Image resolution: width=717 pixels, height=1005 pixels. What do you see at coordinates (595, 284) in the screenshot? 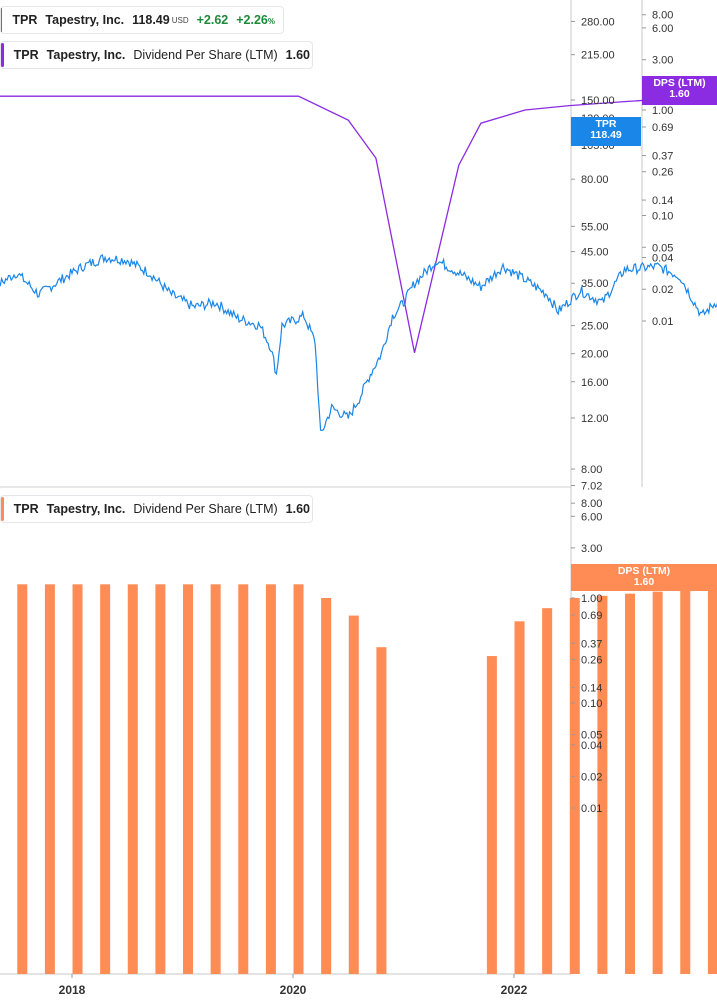
I see `price-tick-label: 35.00` at bounding box center [595, 284].